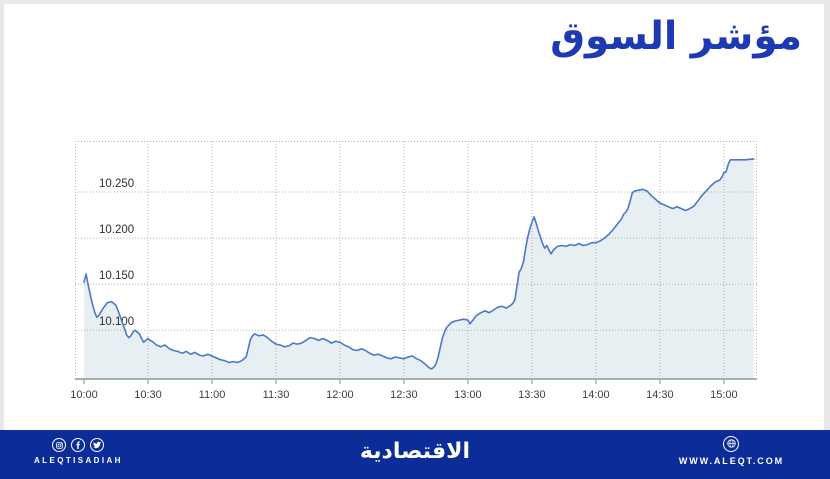 This screenshot has height=479, width=830. What do you see at coordinates (731, 443) in the screenshot?
I see `globe-icon` at bounding box center [731, 443].